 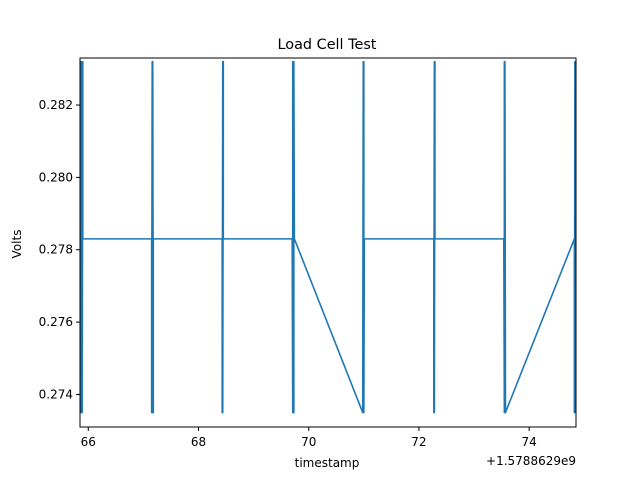 What do you see at coordinates (529, 442) in the screenshot?
I see `x-tick-label: 74` at bounding box center [529, 442].